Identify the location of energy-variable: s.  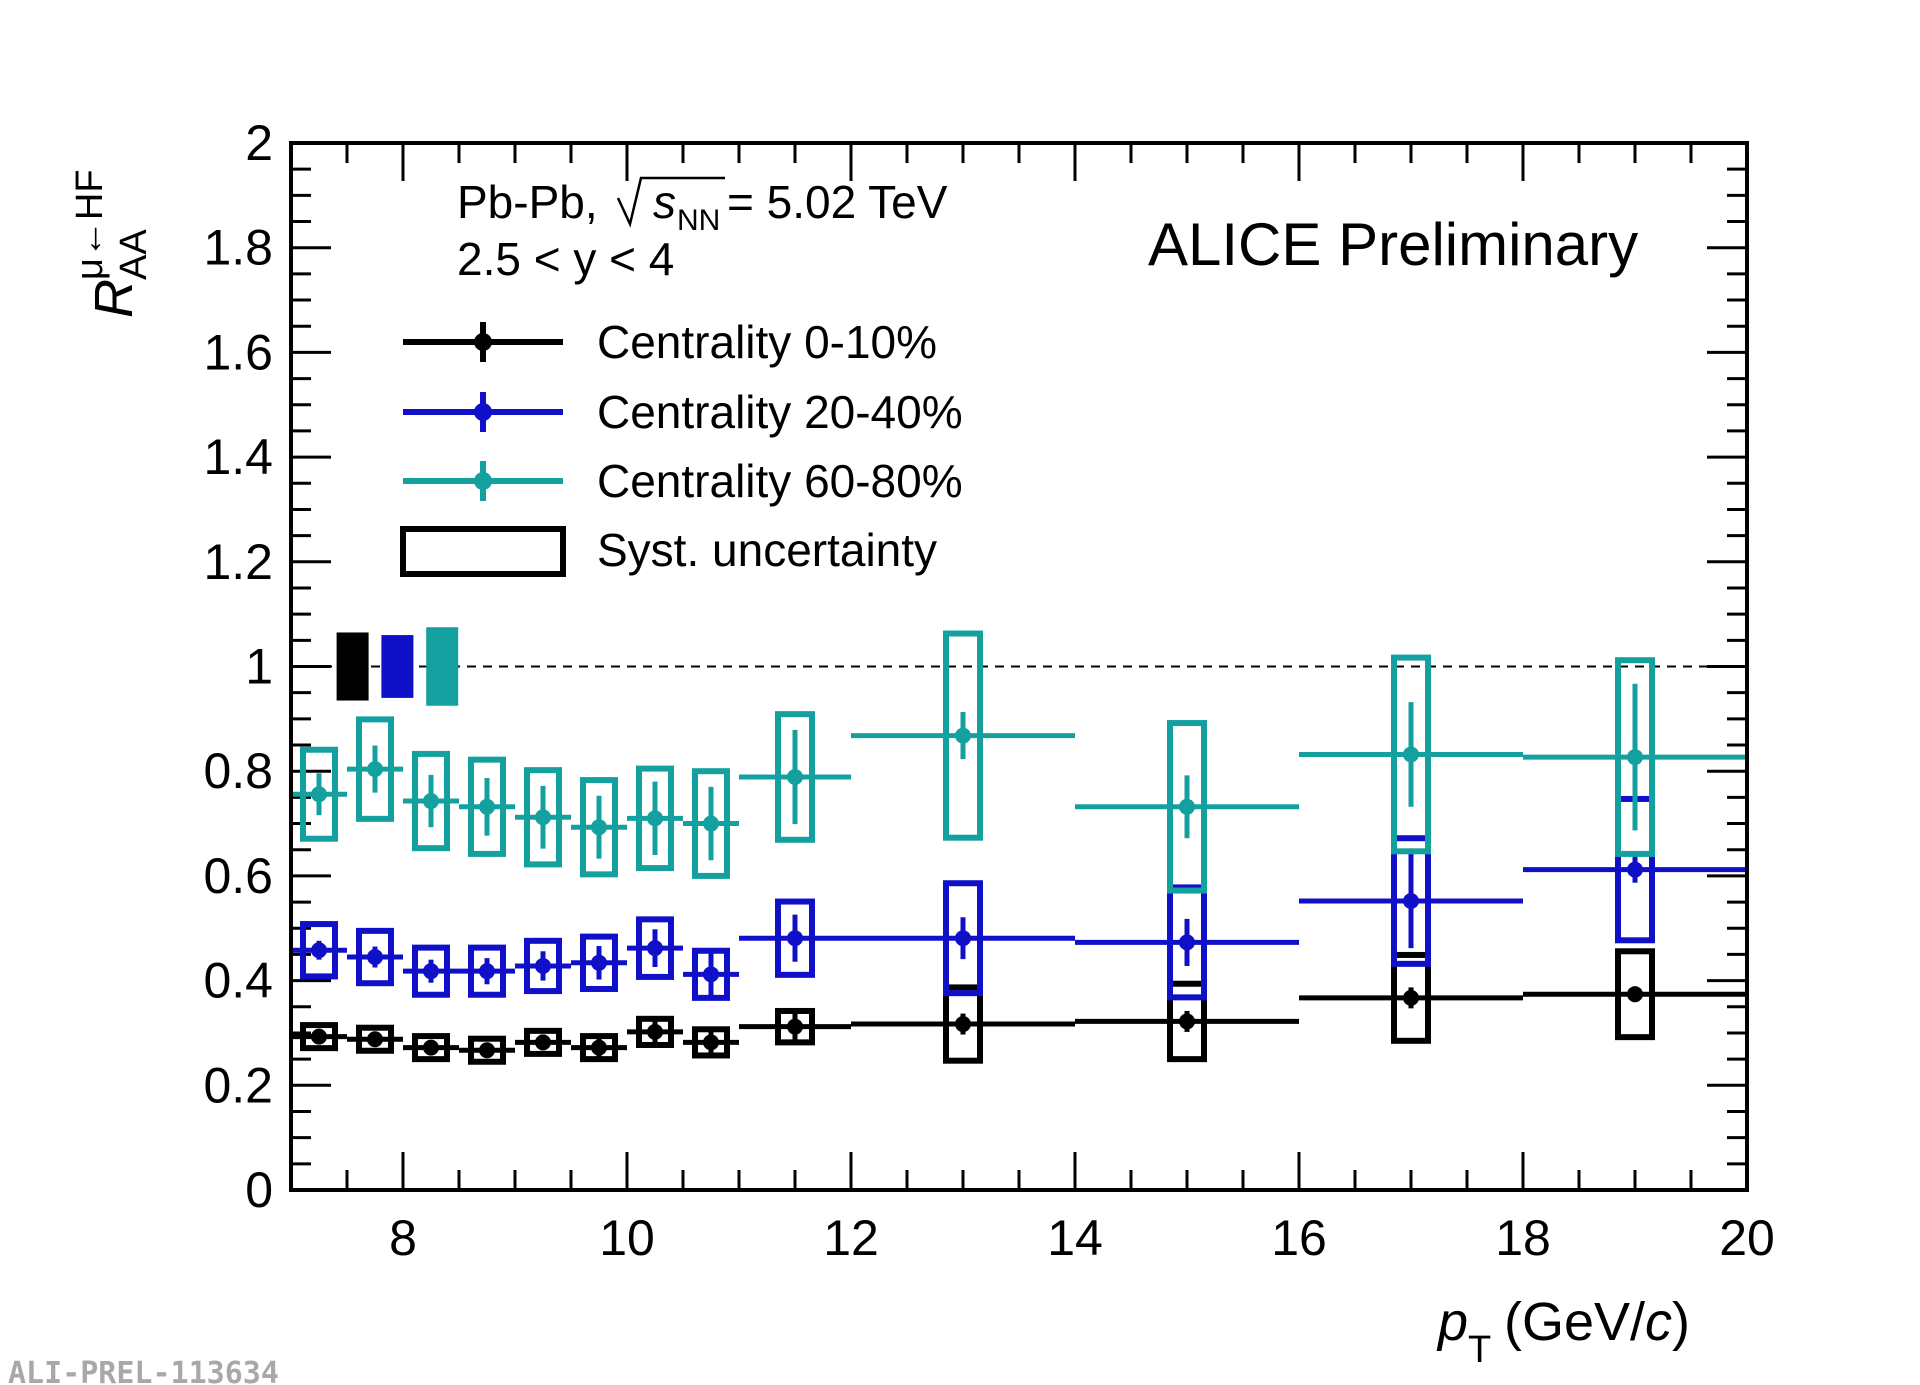
(664, 202).